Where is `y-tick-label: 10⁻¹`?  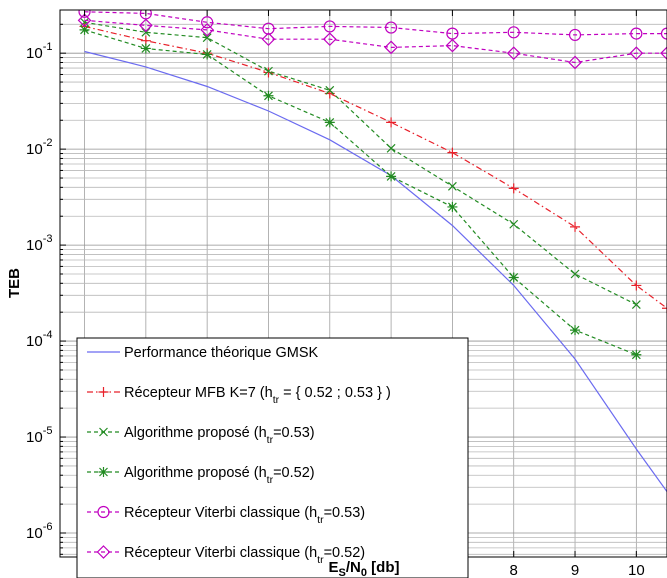 y-tick-label: 10⁻¹ is located at coordinates (39, 51).